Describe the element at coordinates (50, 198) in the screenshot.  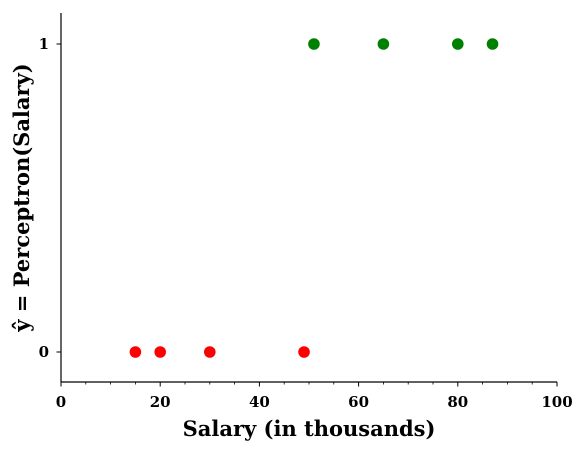
I see `y-axis-ticks: 01` at that location.